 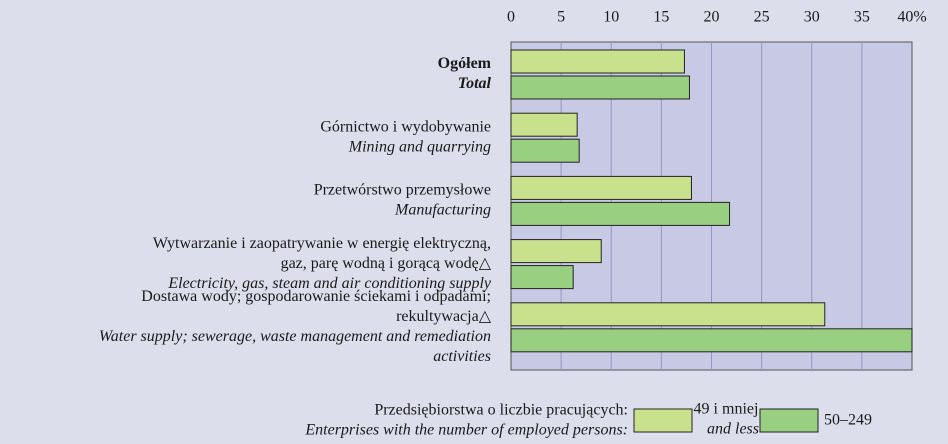 I want to click on category-label-pl: Przetwórstwo przemysłowe, so click(x=402, y=190).